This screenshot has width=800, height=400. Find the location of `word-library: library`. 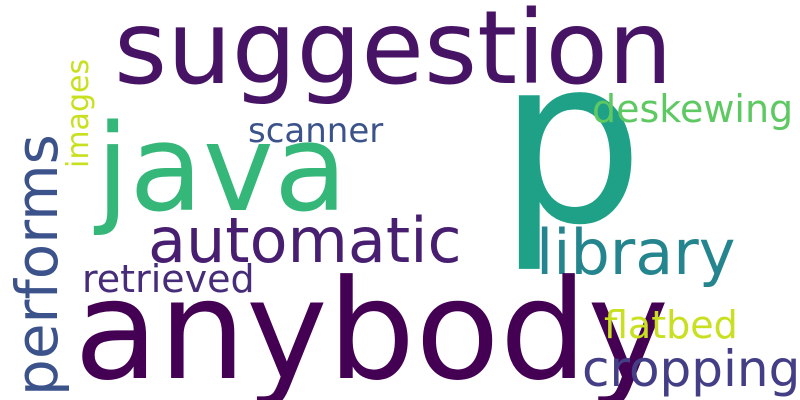

word-library: library is located at coordinates (636, 252).